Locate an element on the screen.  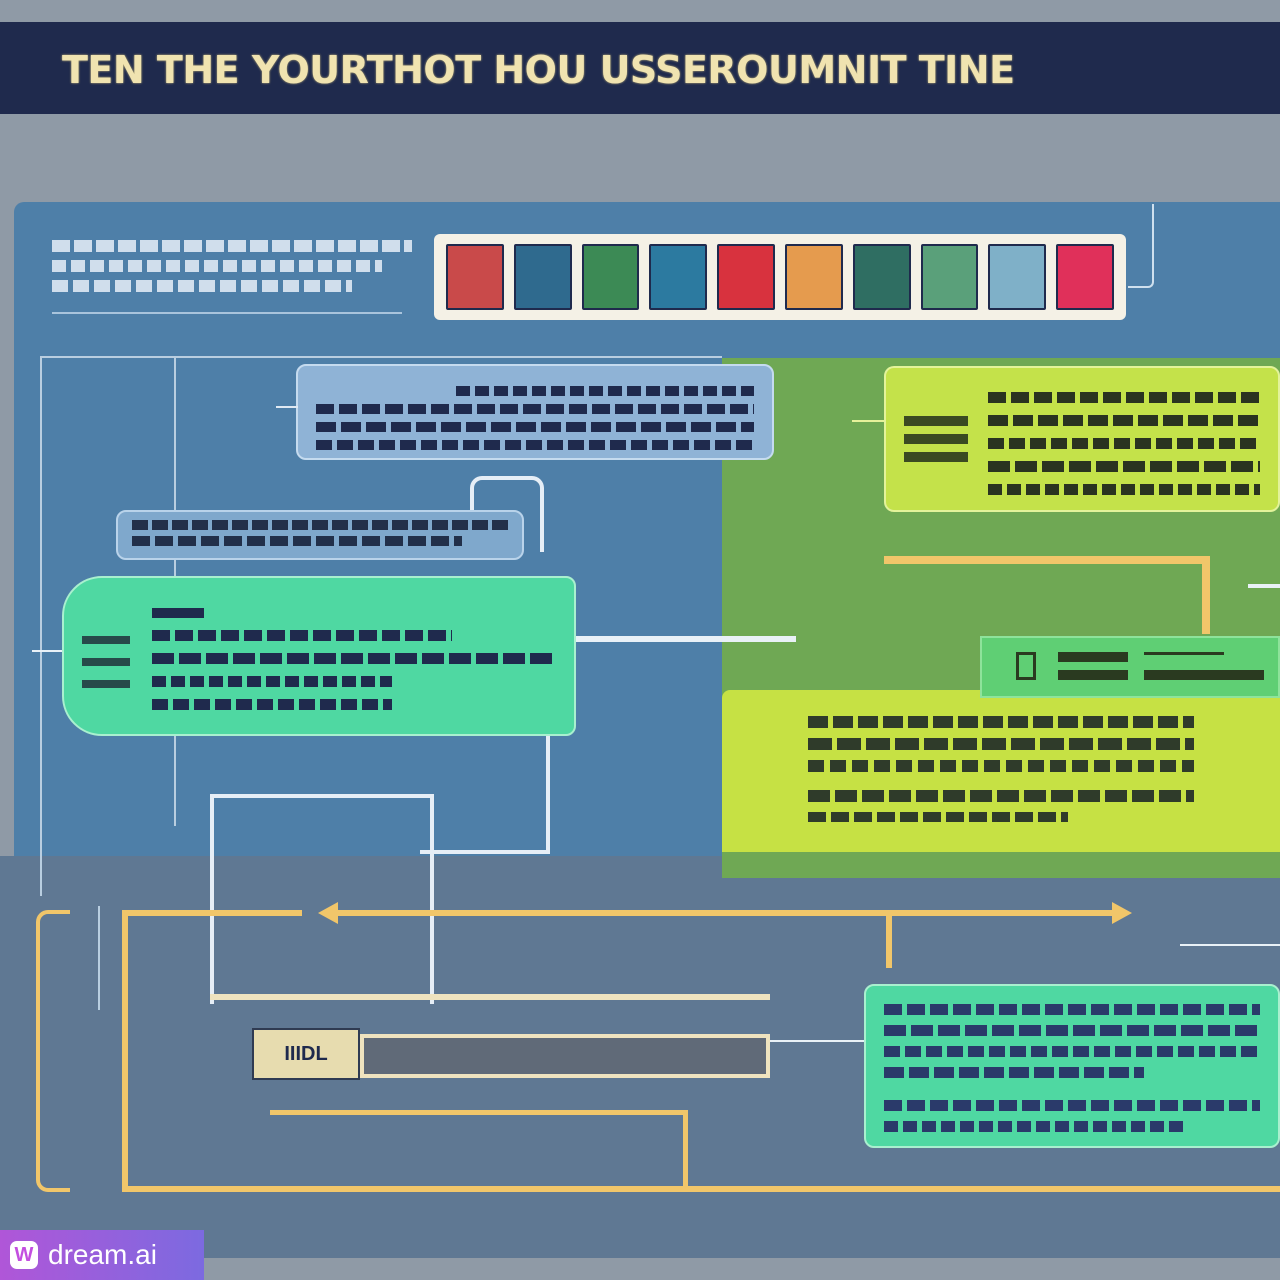
top-lime-card is located at coordinates (1082, 439).